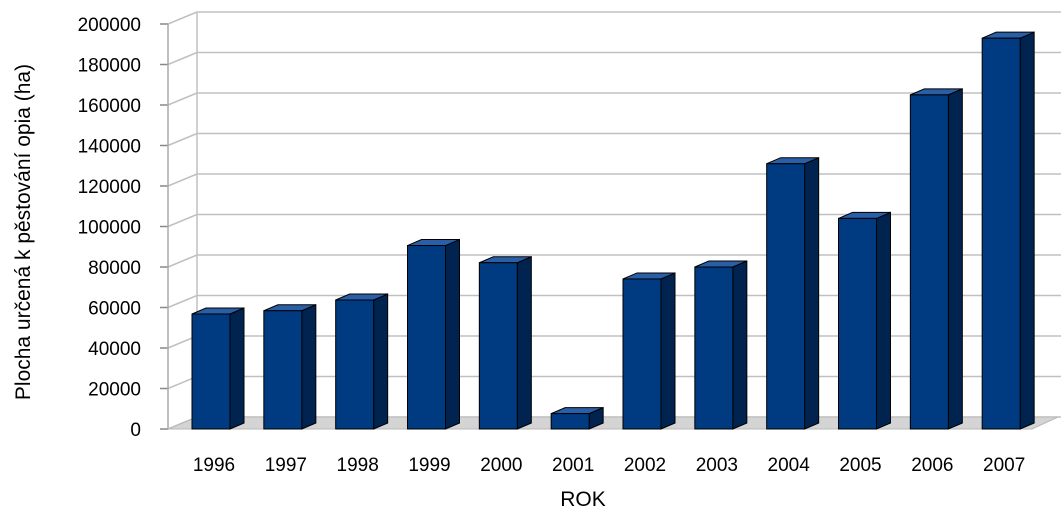 Image resolution: width=1062 pixels, height=513 pixels. I want to click on y-tick-label: 100000, so click(109, 228).